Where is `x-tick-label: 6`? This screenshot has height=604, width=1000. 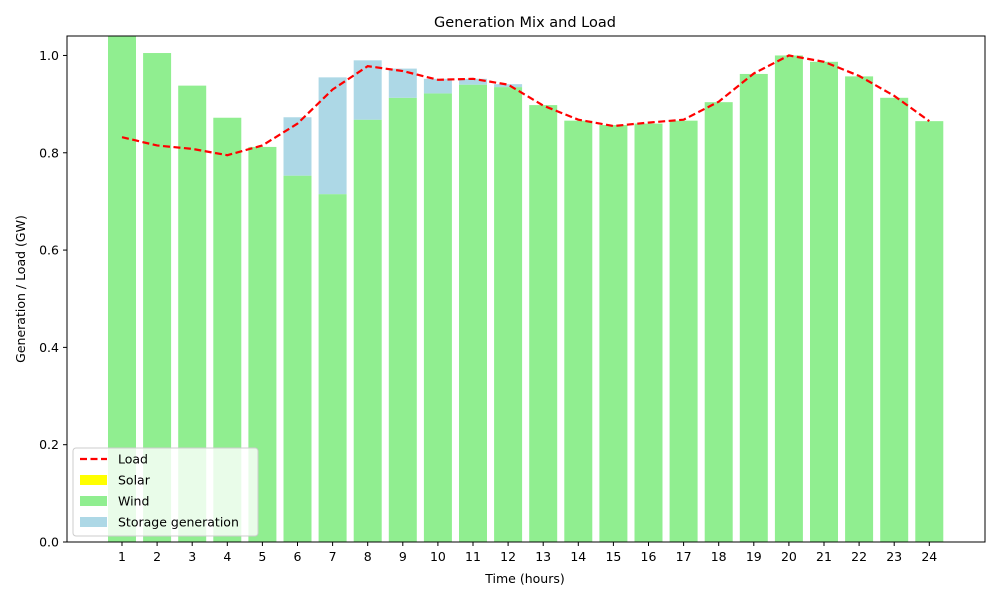
x-tick-label: 6 is located at coordinates (298, 556).